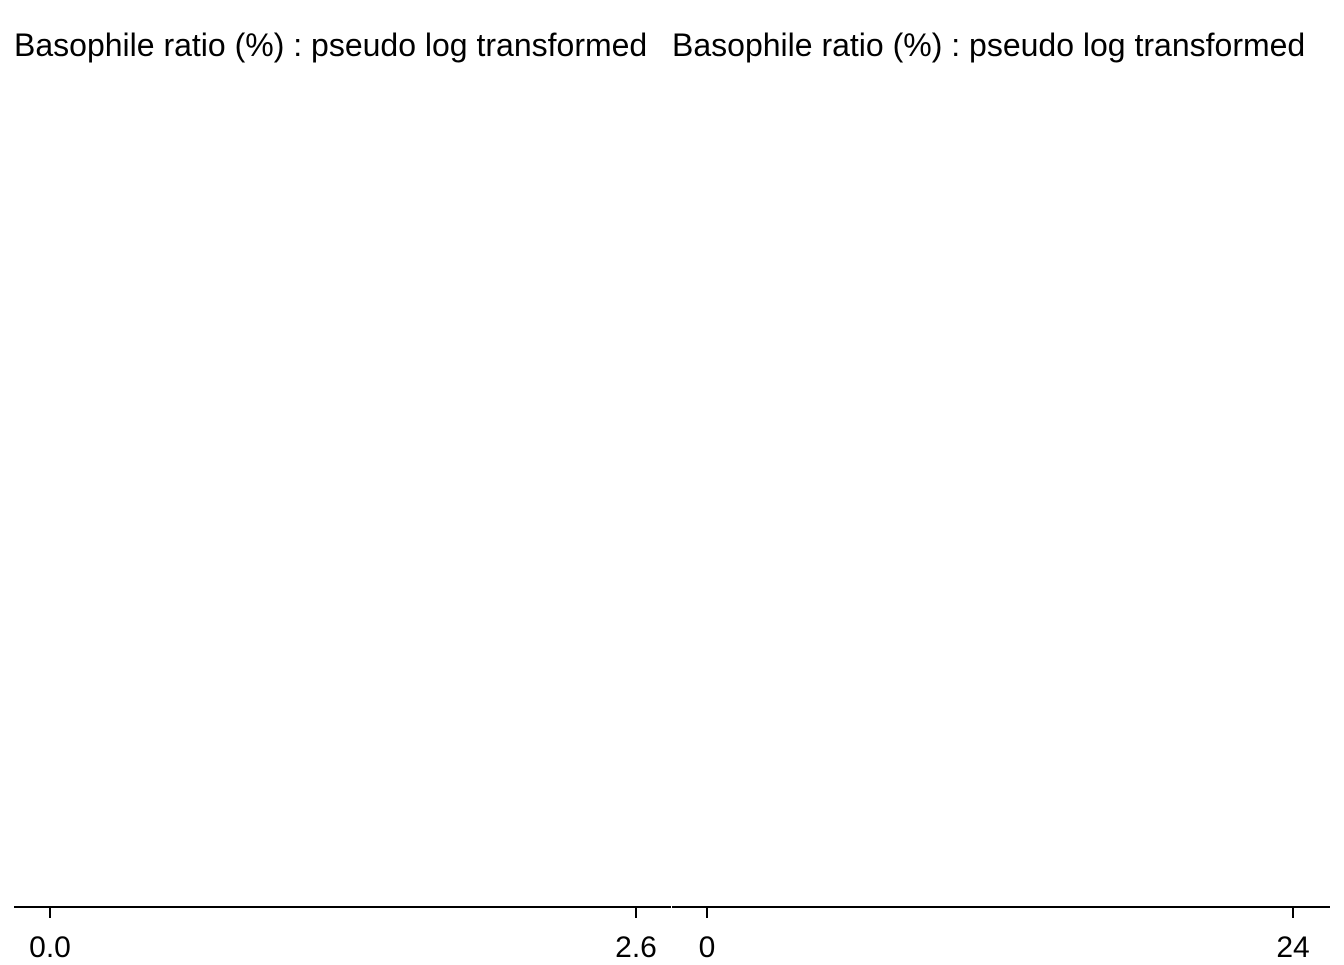 The image size is (1344, 965). I want to click on panel-left-x-tick-label-0: 0.0, so click(50, 945).